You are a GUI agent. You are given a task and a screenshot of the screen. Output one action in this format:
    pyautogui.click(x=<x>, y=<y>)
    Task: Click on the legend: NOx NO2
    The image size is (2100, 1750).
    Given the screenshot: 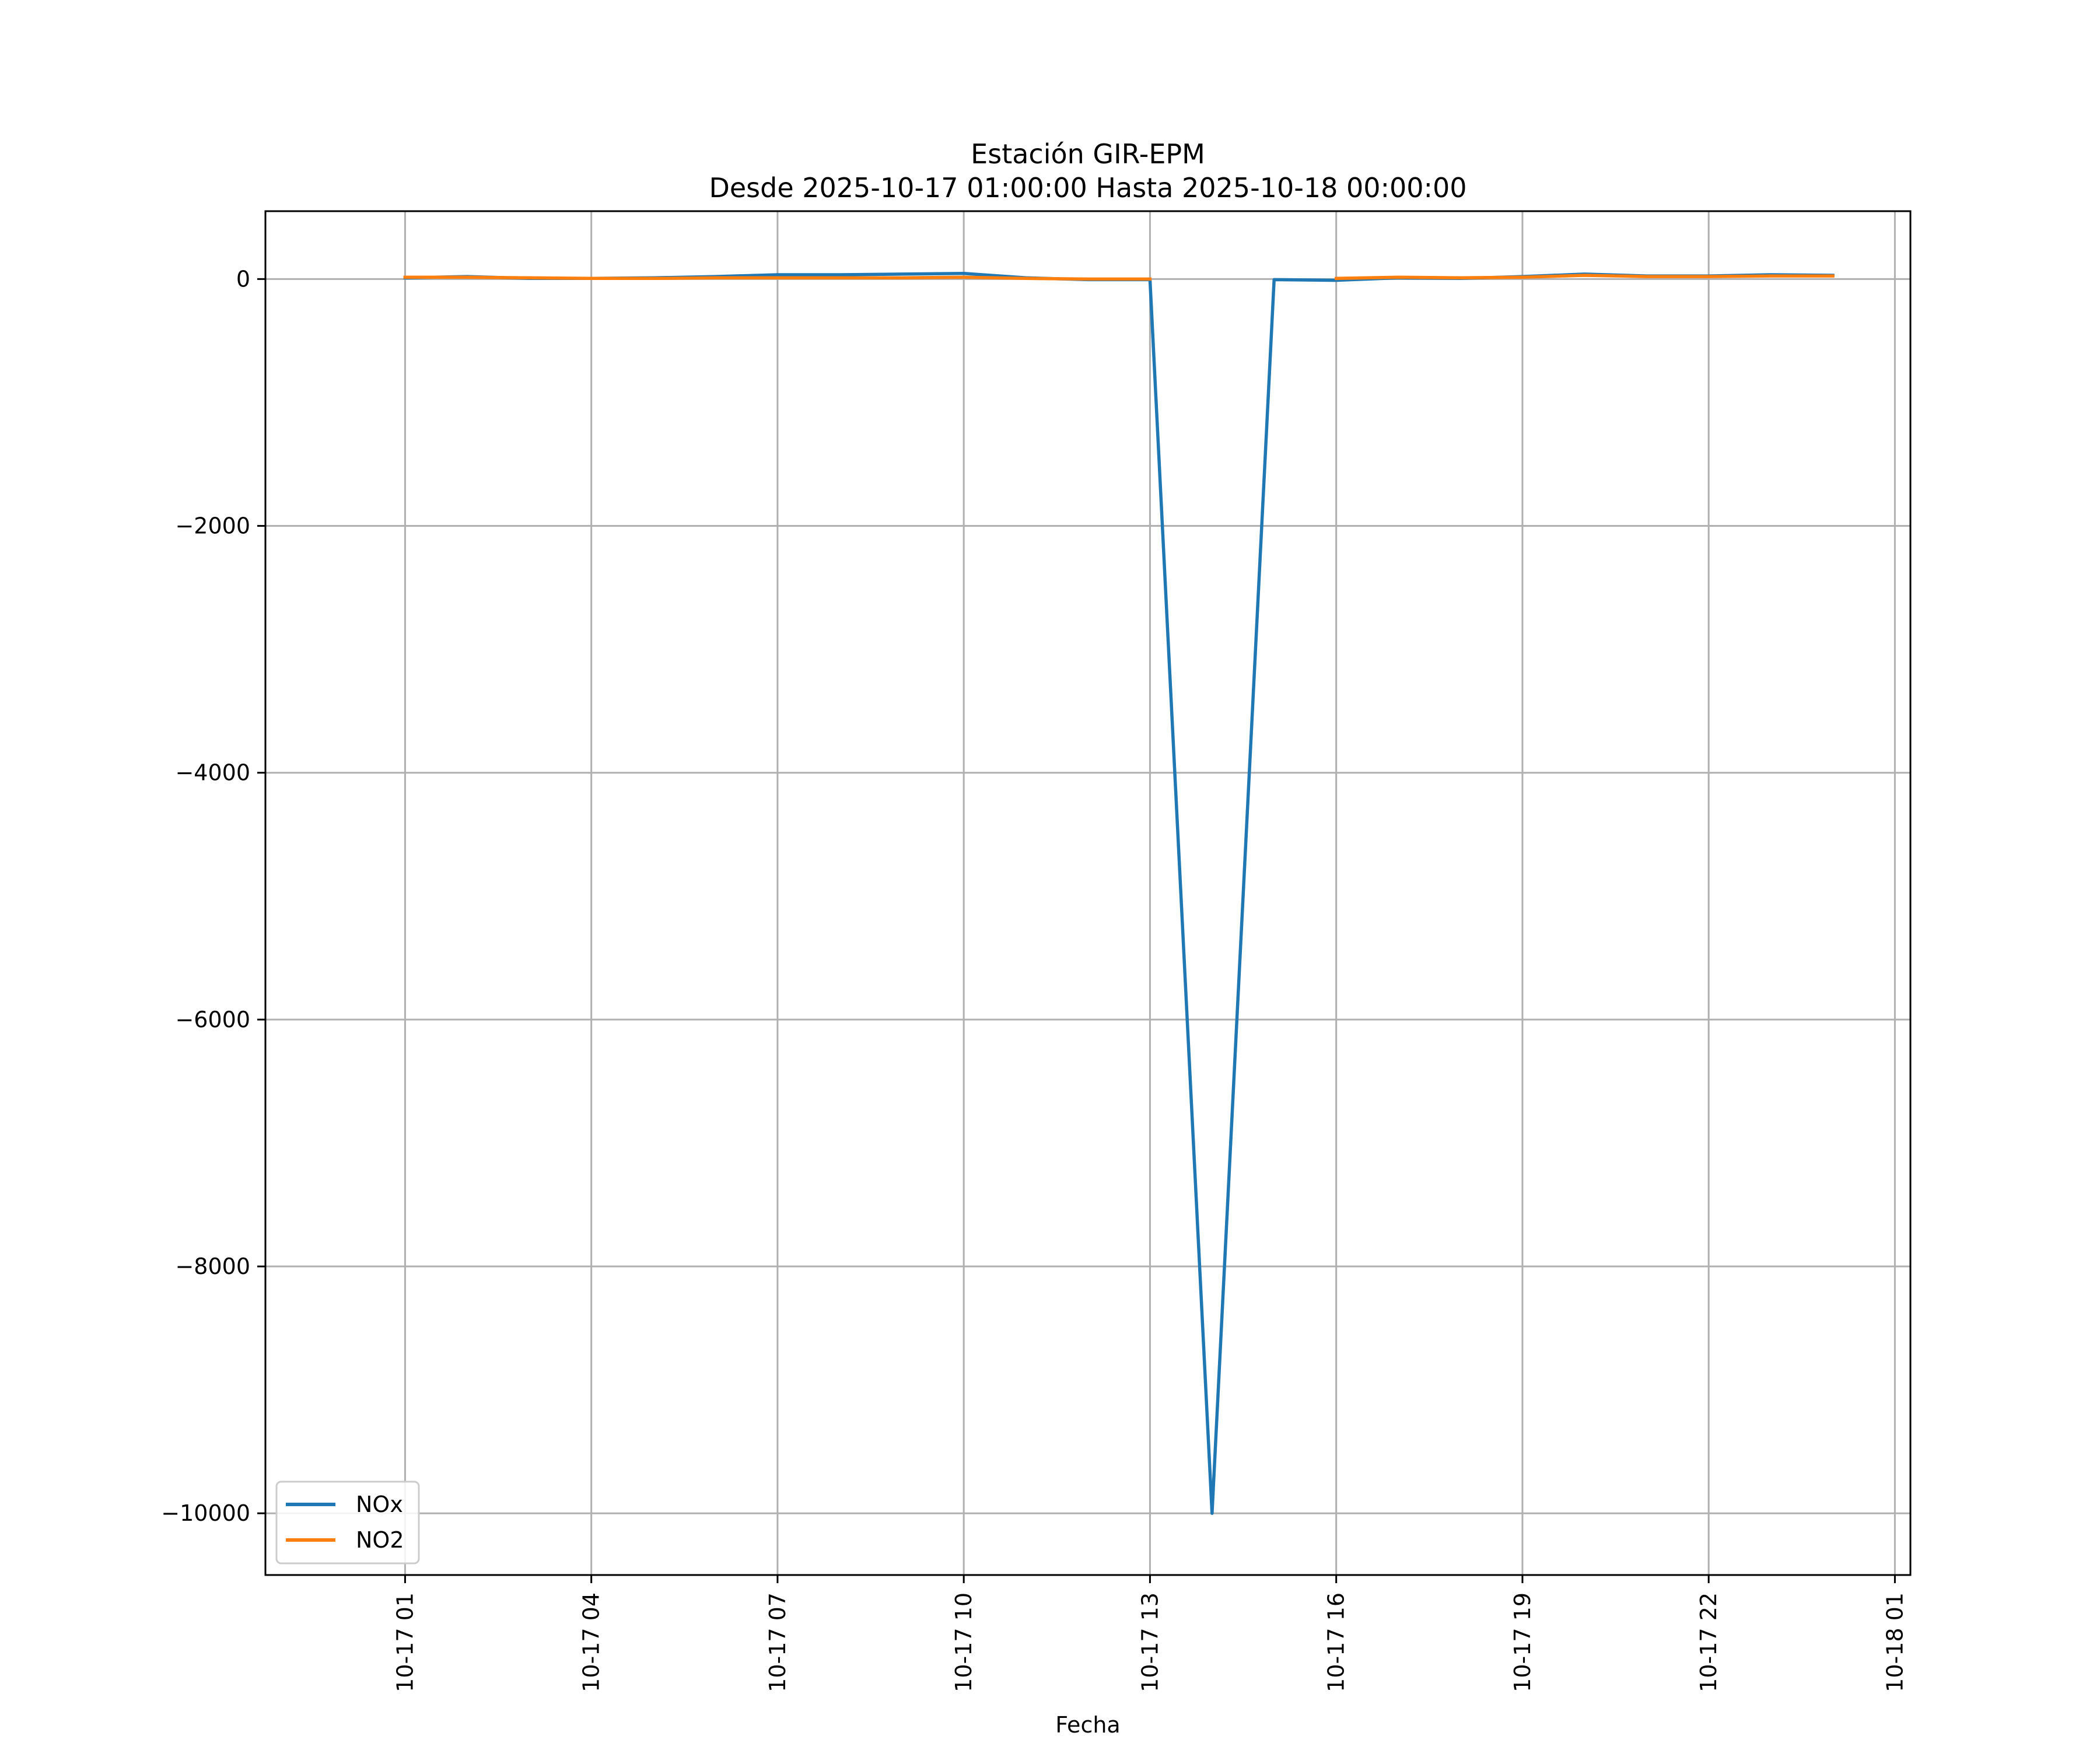 What is the action you would take?
    pyautogui.click(x=347, y=1522)
    